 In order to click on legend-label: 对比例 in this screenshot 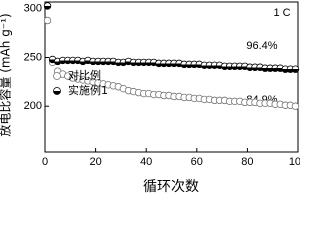, I will do `click(84, 75)`.